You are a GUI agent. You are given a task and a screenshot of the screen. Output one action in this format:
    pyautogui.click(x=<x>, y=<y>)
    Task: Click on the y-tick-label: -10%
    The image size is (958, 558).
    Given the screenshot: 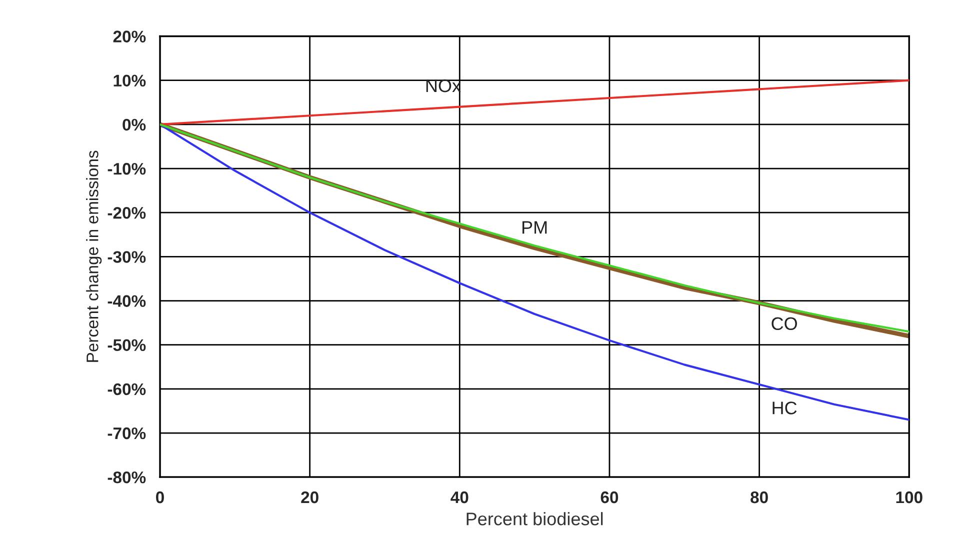 What is the action you would take?
    pyautogui.click(x=127, y=168)
    